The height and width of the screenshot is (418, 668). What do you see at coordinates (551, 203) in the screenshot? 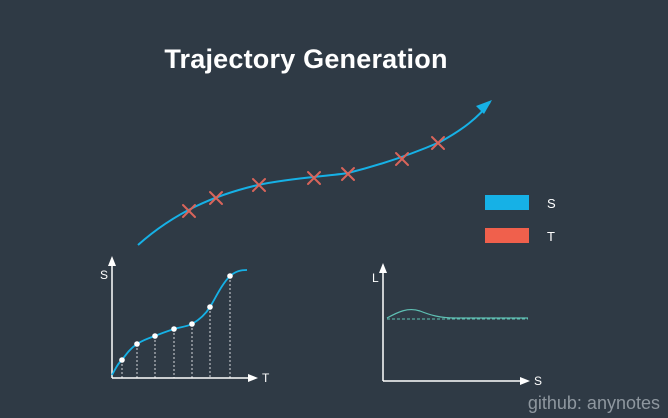
I see `legend-label-s: S` at bounding box center [551, 203].